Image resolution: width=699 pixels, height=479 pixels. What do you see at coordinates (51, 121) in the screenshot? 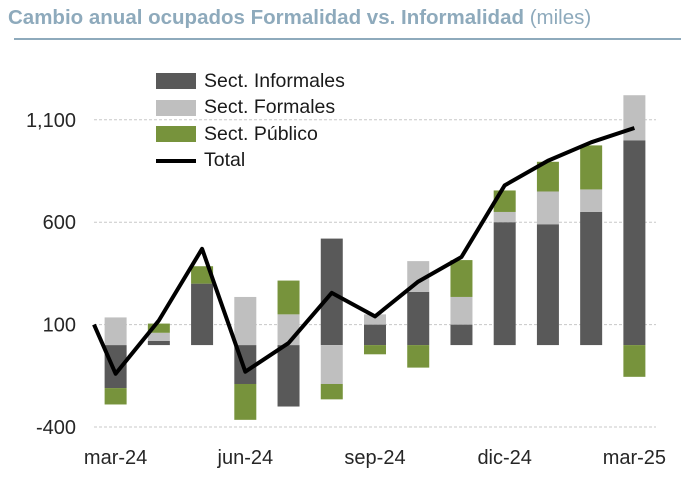
I see `y-tick-label: 1,100` at bounding box center [51, 121].